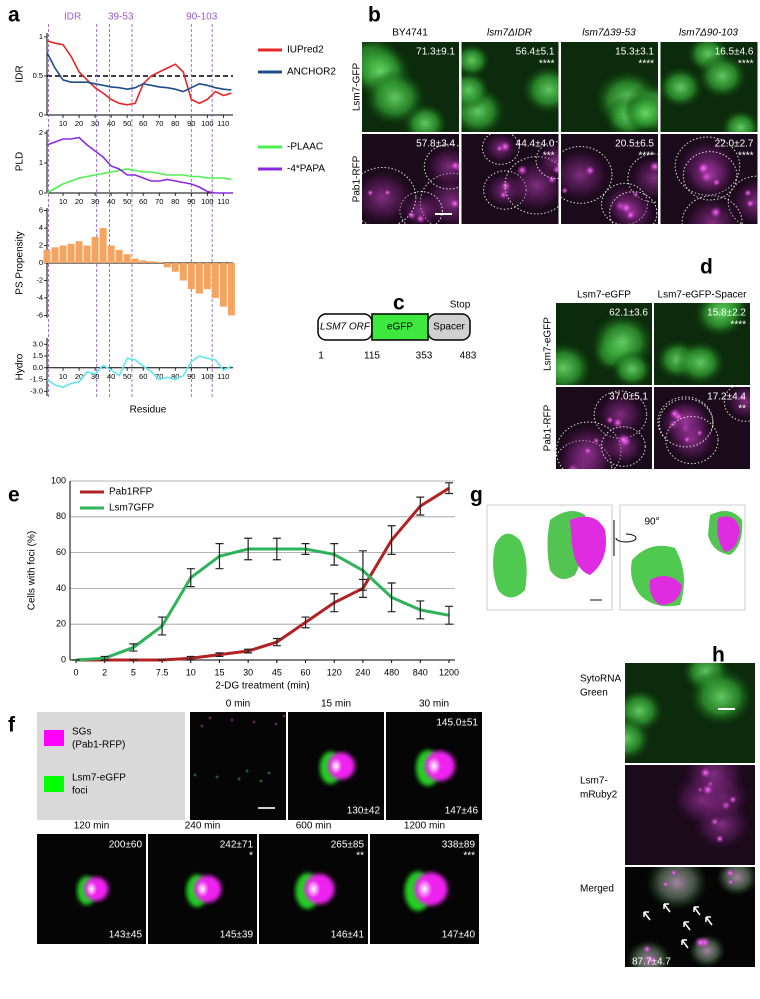 This screenshot has width=760, height=999. Describe the element at coordinates (460, 305) in the screenshot. I see `stop-label: Stop` at that location.